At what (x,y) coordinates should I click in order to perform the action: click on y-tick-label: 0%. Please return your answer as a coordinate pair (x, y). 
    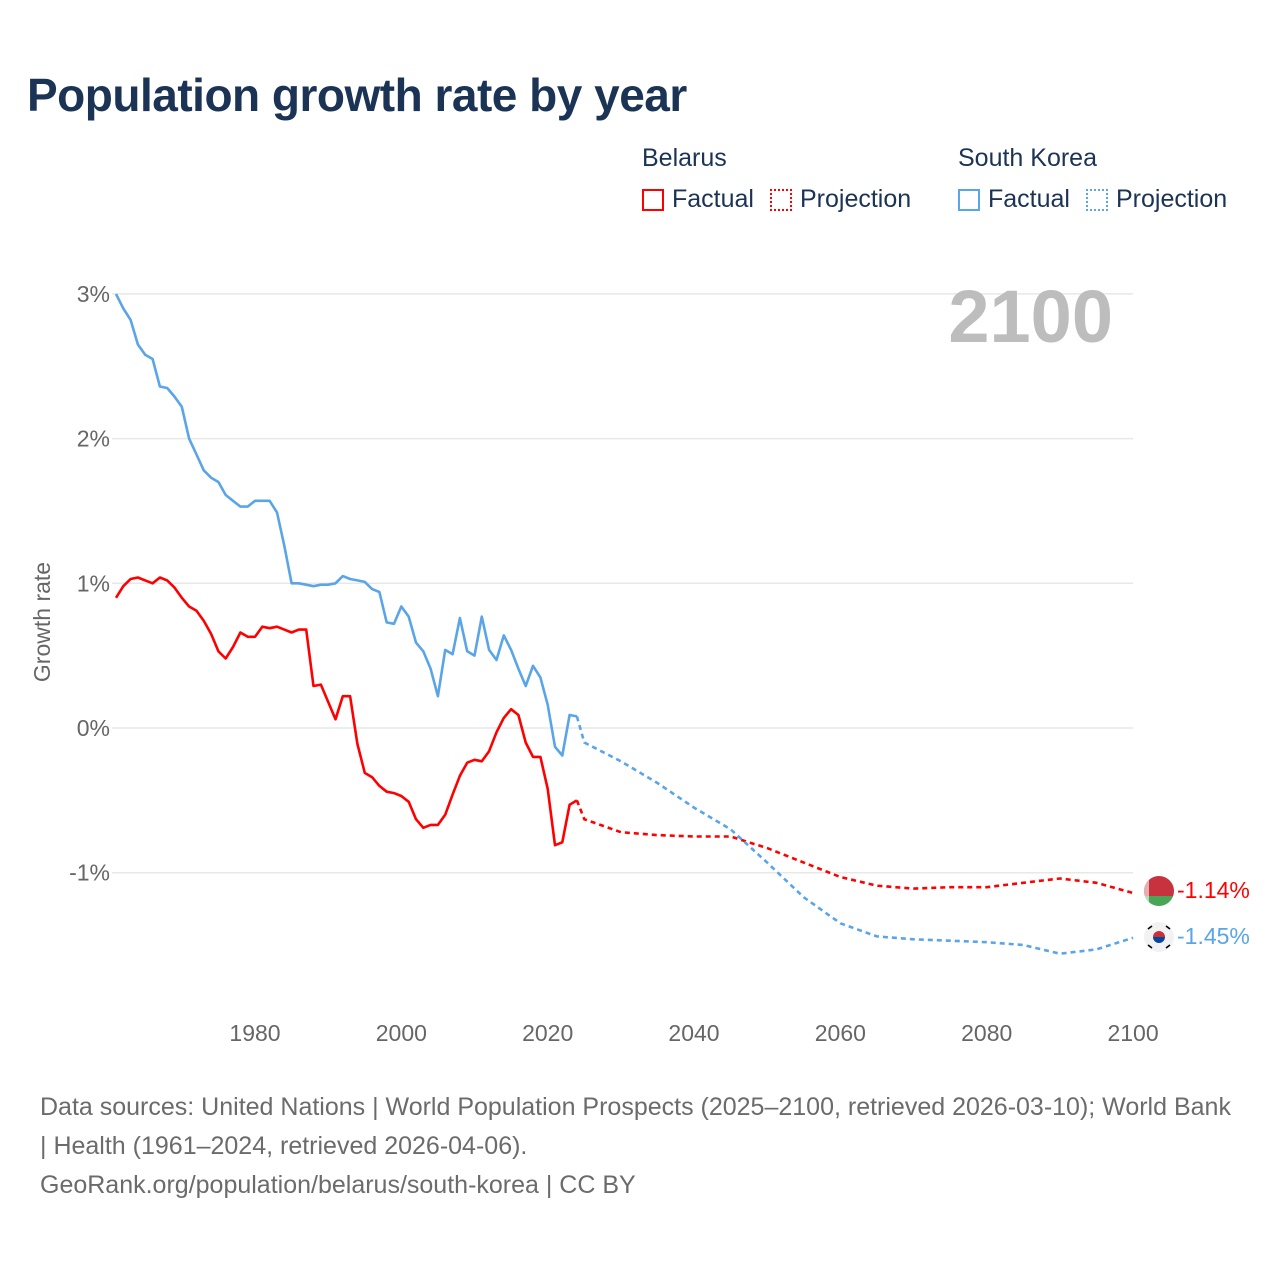
    Looking at the image, I should click on (93, 728).